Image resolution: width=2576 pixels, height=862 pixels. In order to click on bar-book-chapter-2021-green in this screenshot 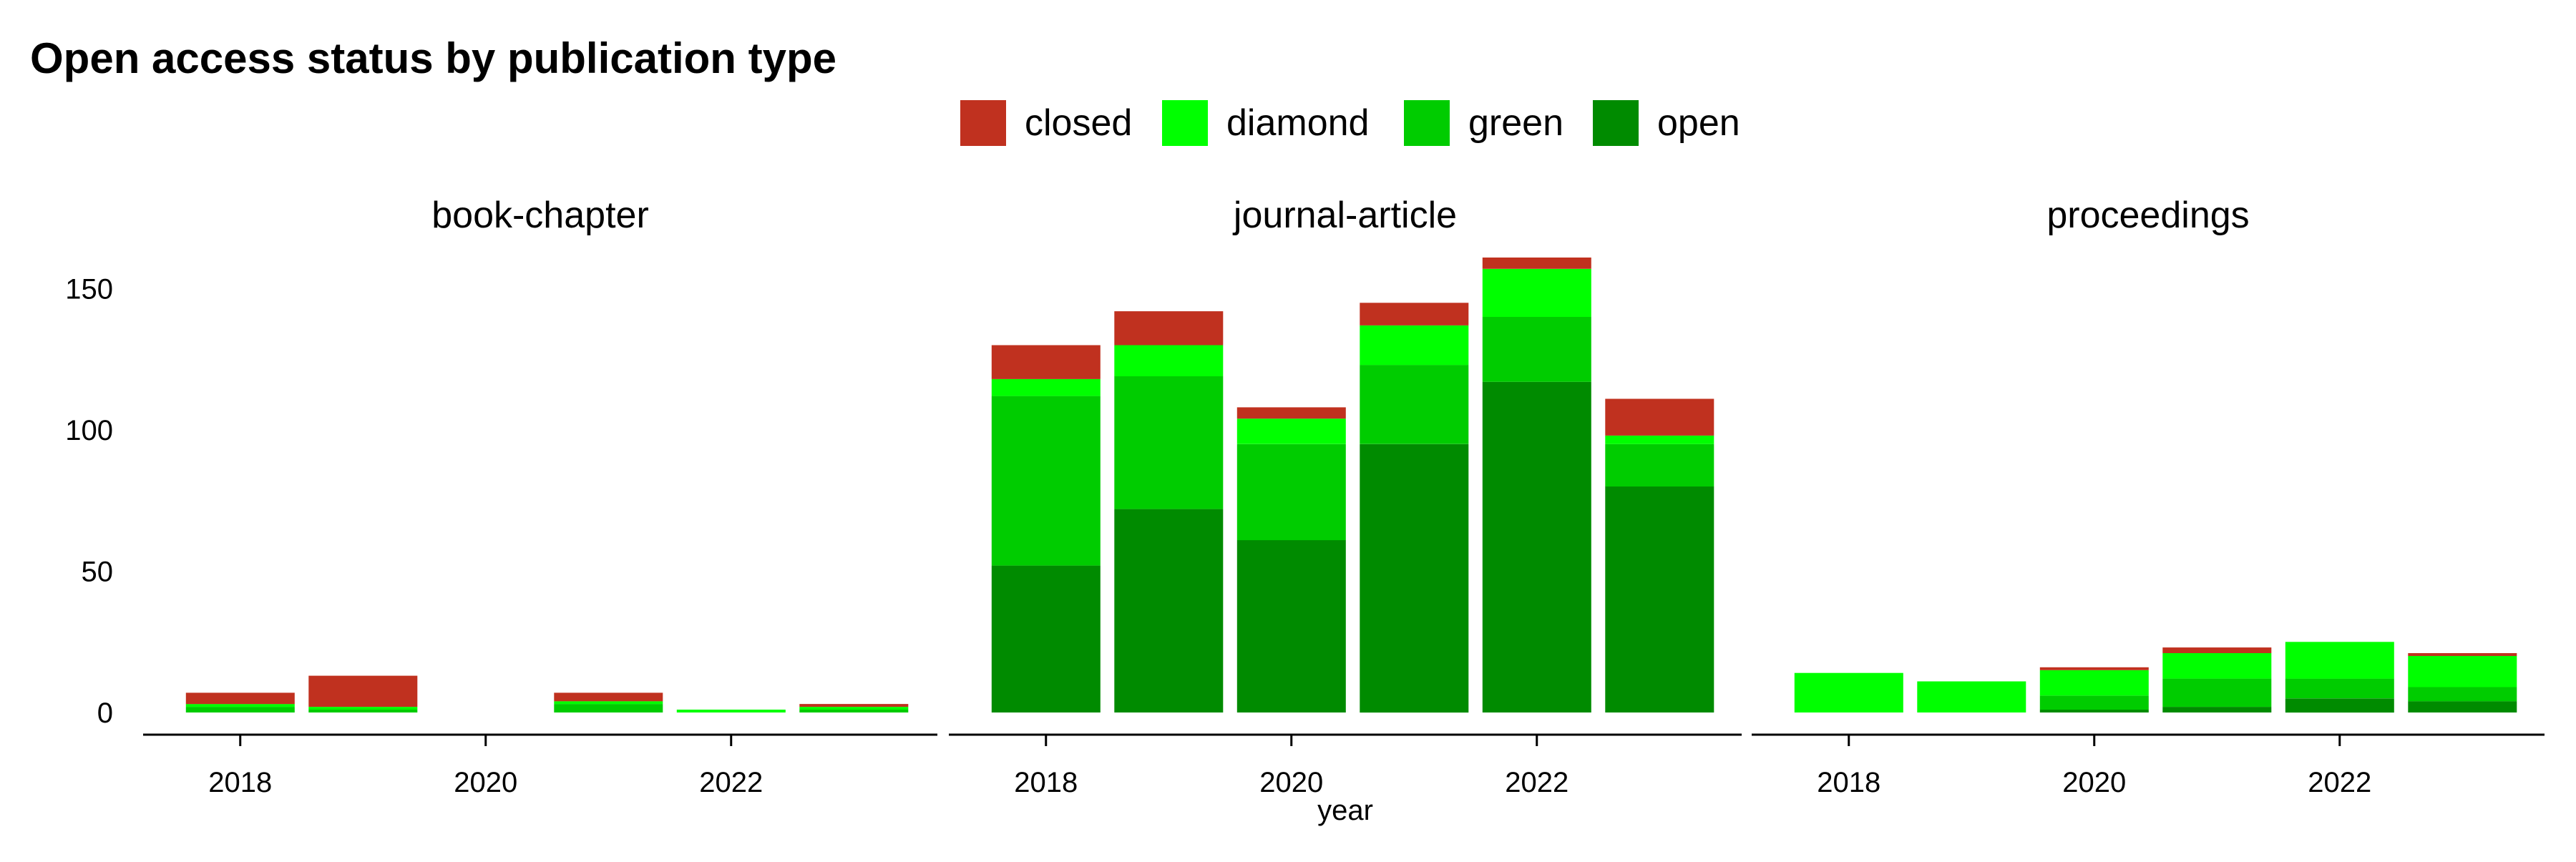, I will do `click(608, 708)`.